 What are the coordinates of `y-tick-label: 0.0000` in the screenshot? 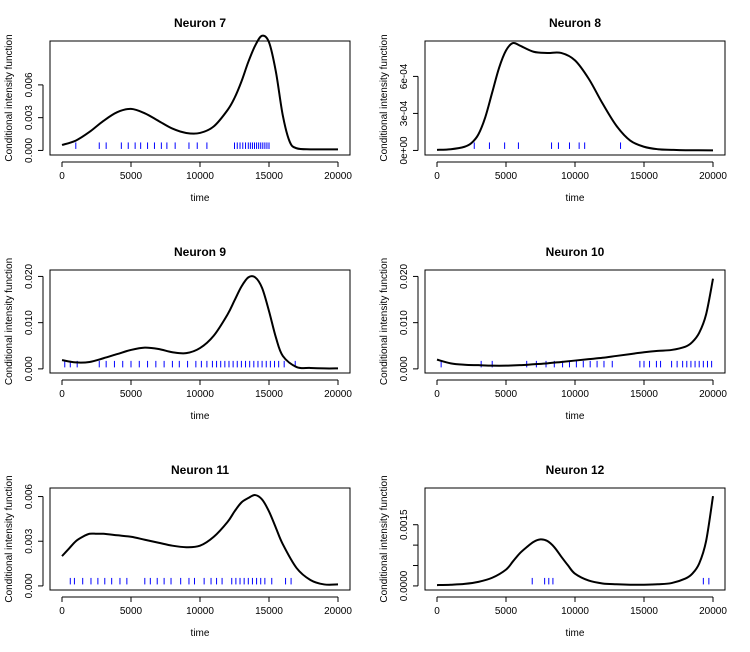 It's located at (404, 585).